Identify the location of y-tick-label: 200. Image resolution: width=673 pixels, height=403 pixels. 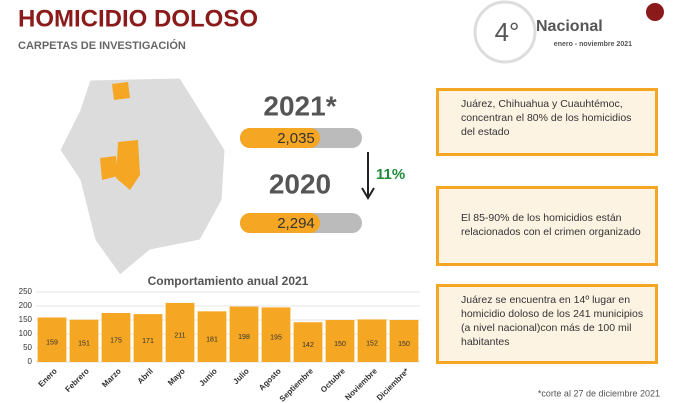
(26, 305).